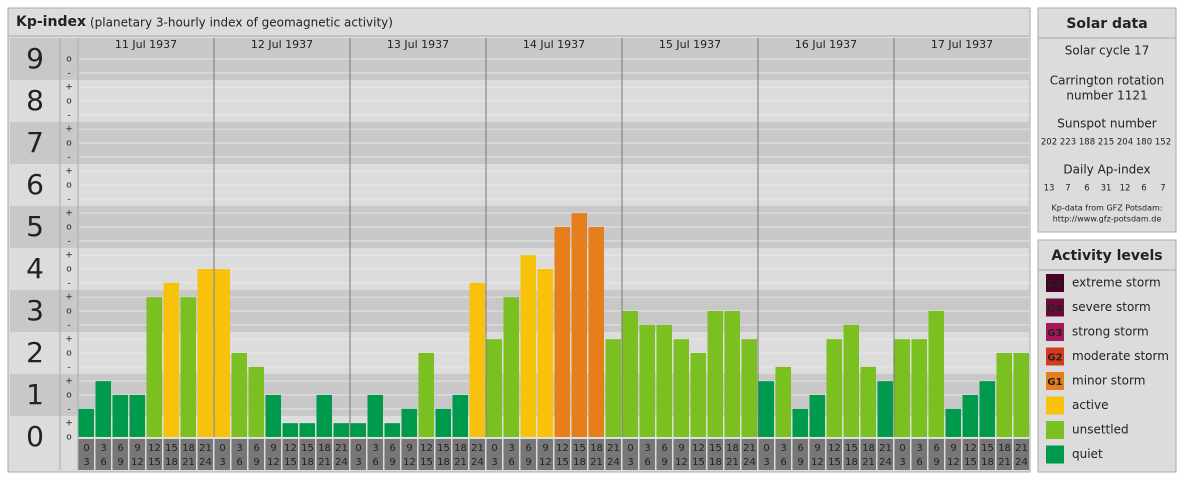  I want to click on carrington: Carrington rotation, so click(1107, 81).